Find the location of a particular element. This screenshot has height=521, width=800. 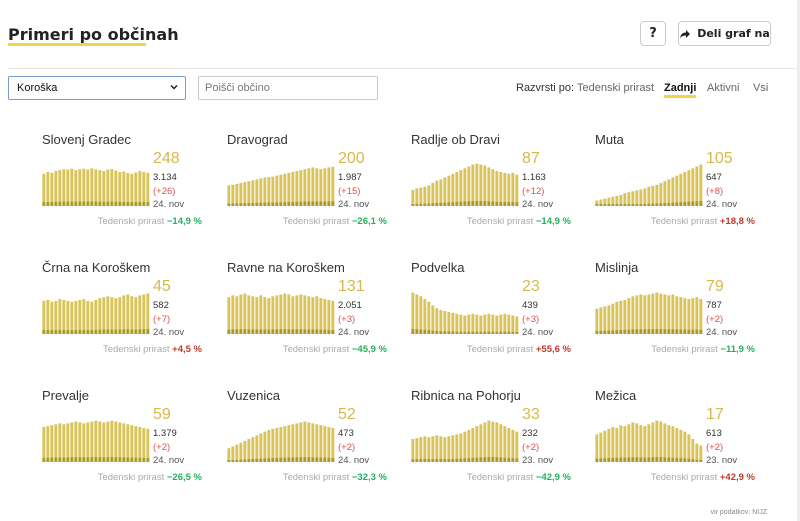

share-button: Deli graf na is located at coordinates (724, 33).